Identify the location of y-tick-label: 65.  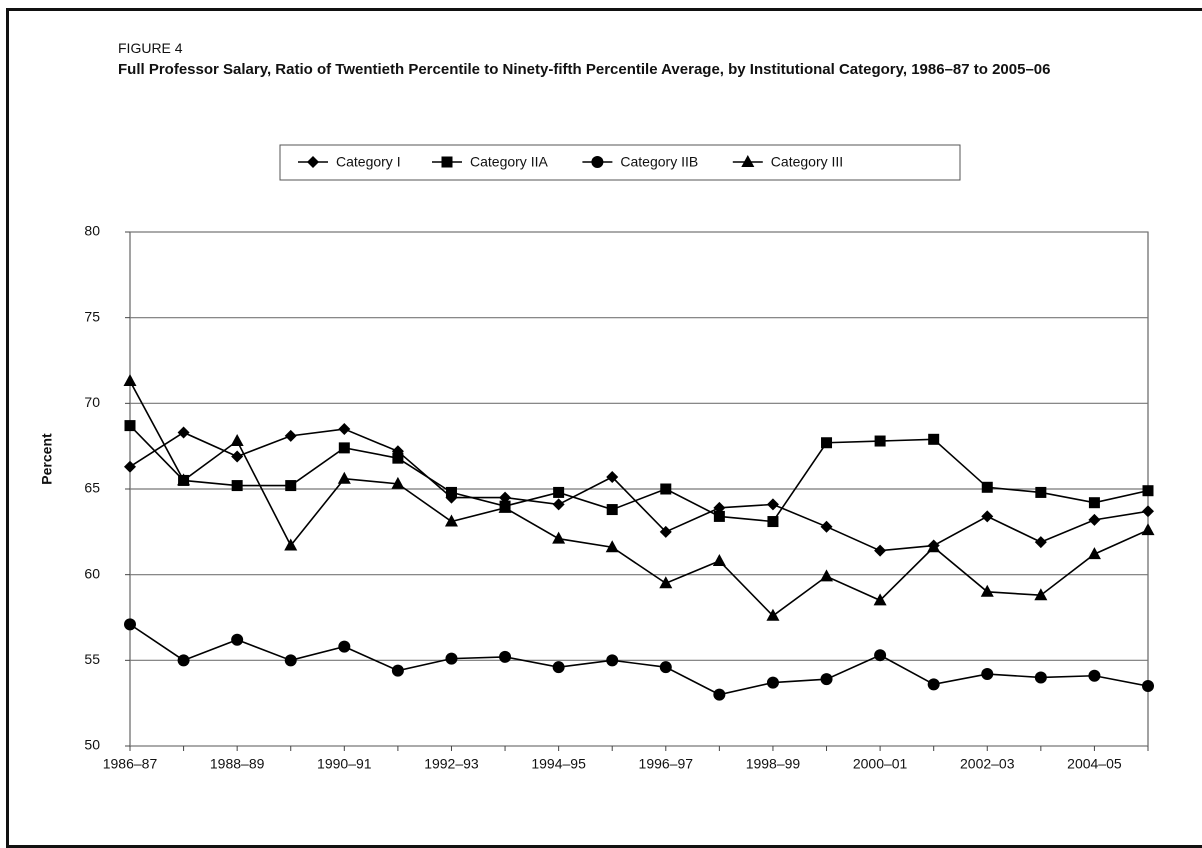
(92, 488).